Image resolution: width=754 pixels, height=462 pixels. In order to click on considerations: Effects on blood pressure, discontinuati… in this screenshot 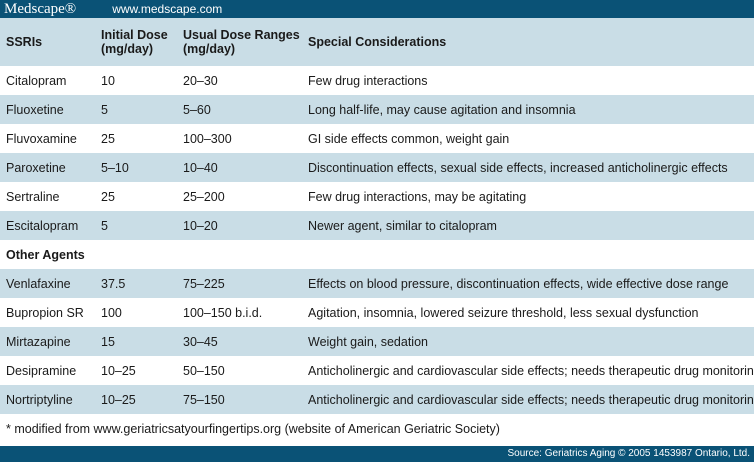, I will do `click(518, 283)`.